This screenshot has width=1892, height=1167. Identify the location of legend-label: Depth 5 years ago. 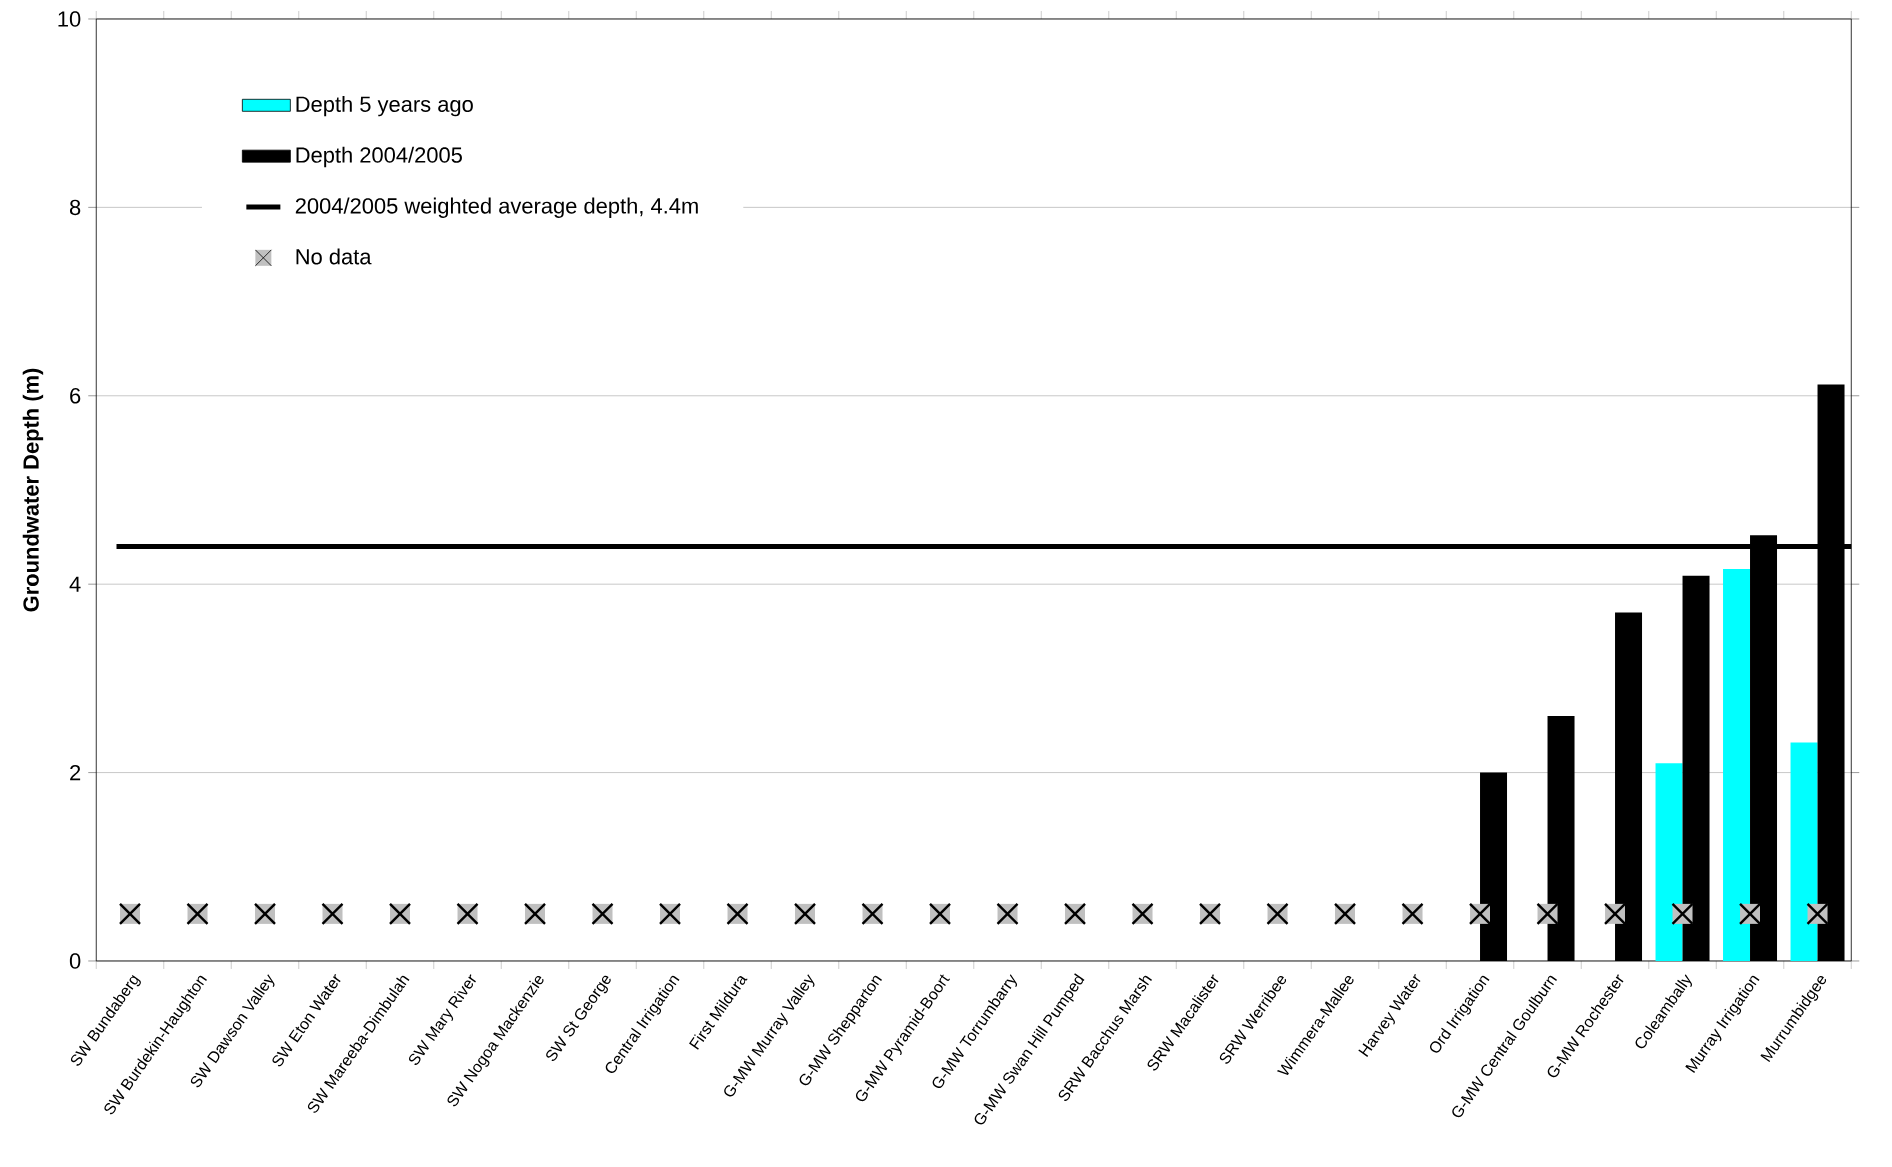
(384, 106).